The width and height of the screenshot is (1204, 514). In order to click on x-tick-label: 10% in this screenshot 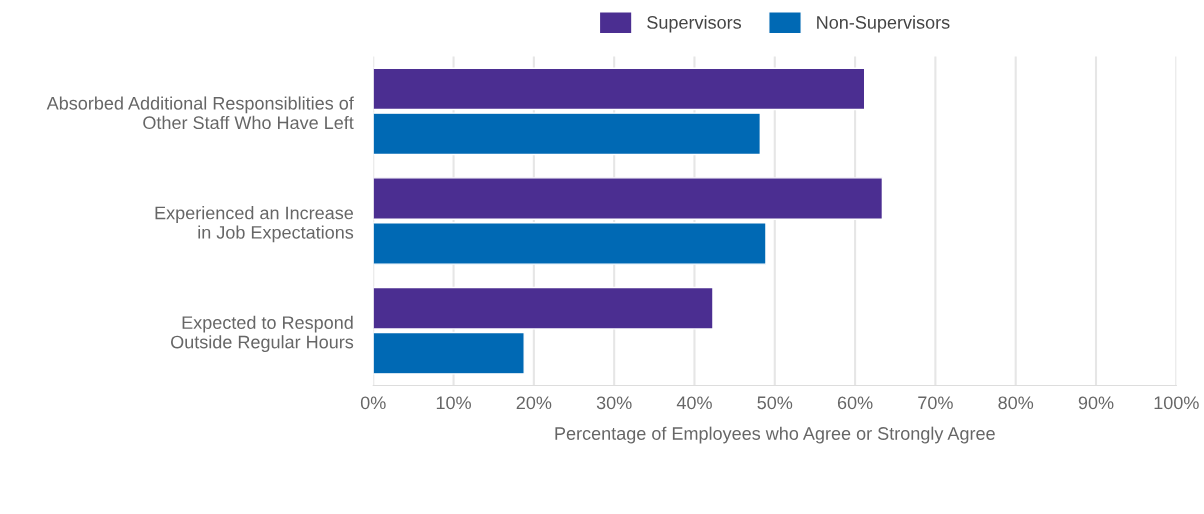, I will do `click(453, 403)`.